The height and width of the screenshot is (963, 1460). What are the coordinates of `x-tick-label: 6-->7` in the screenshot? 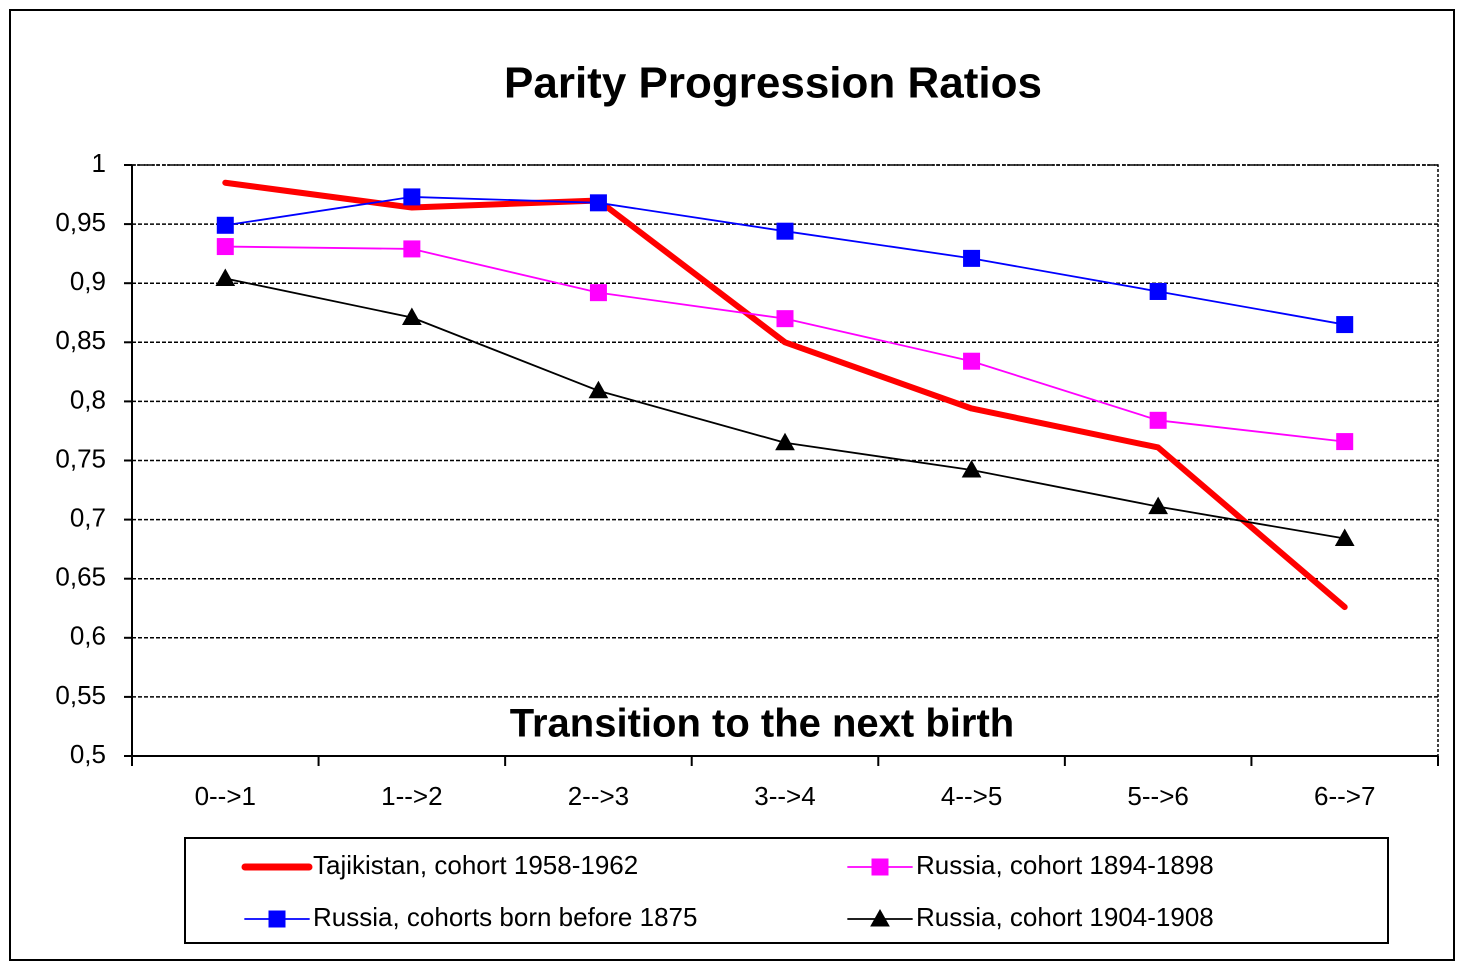 It's located at (1344, 796).